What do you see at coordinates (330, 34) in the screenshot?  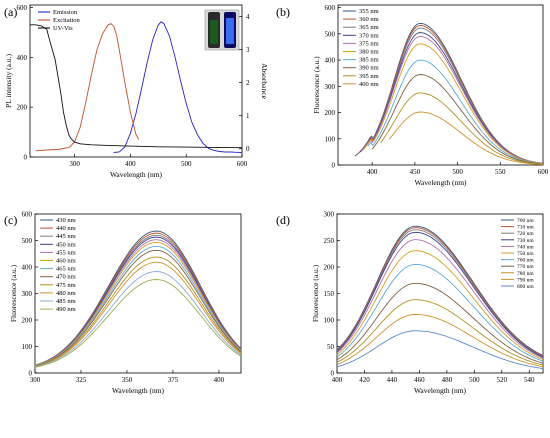 I see `y-tick-label: 500` at bounding box center [330, 34].